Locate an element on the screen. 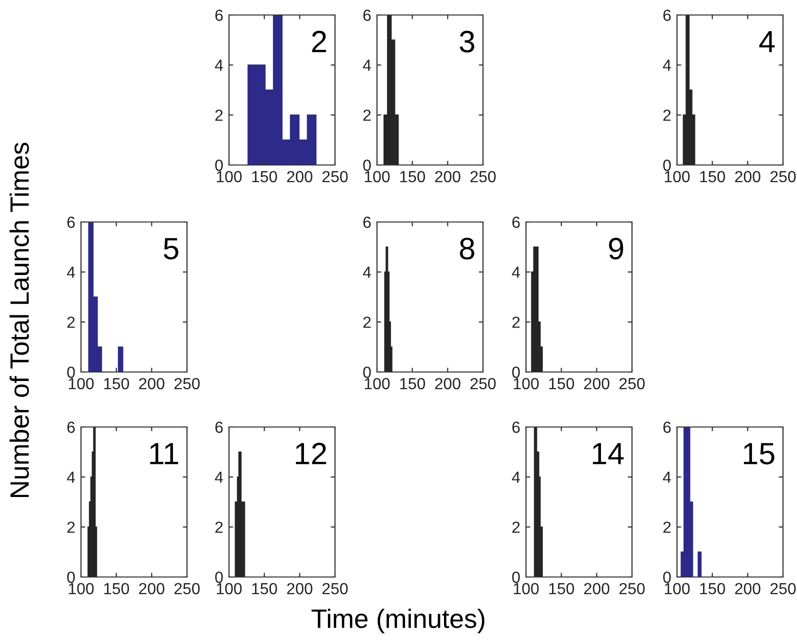  chart-title: 12 is located at coordinates (311, 453).